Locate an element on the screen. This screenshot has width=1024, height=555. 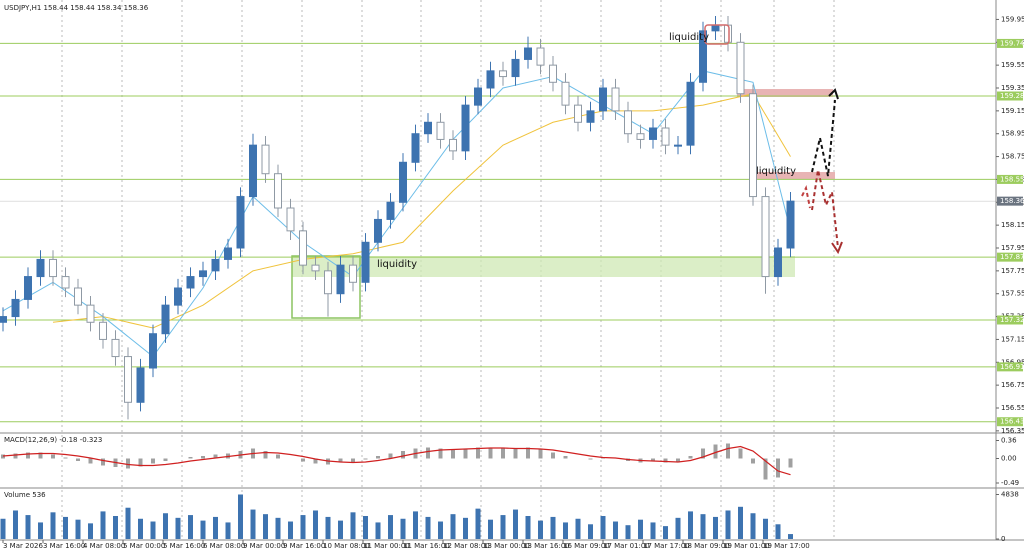
x-tick-label: 4 Mar 08:00 is located at coordinates (104, 546).